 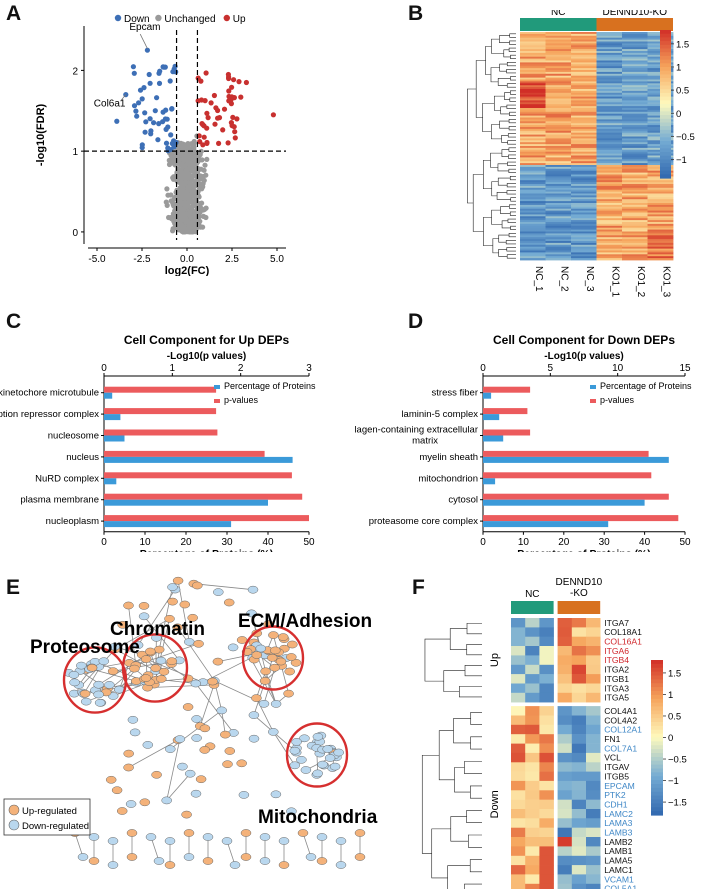 What do you see at coordinates (678, 114) in the screenshot?
I see `colorbar-tick-label: 0` at bounding box center [678, 114].